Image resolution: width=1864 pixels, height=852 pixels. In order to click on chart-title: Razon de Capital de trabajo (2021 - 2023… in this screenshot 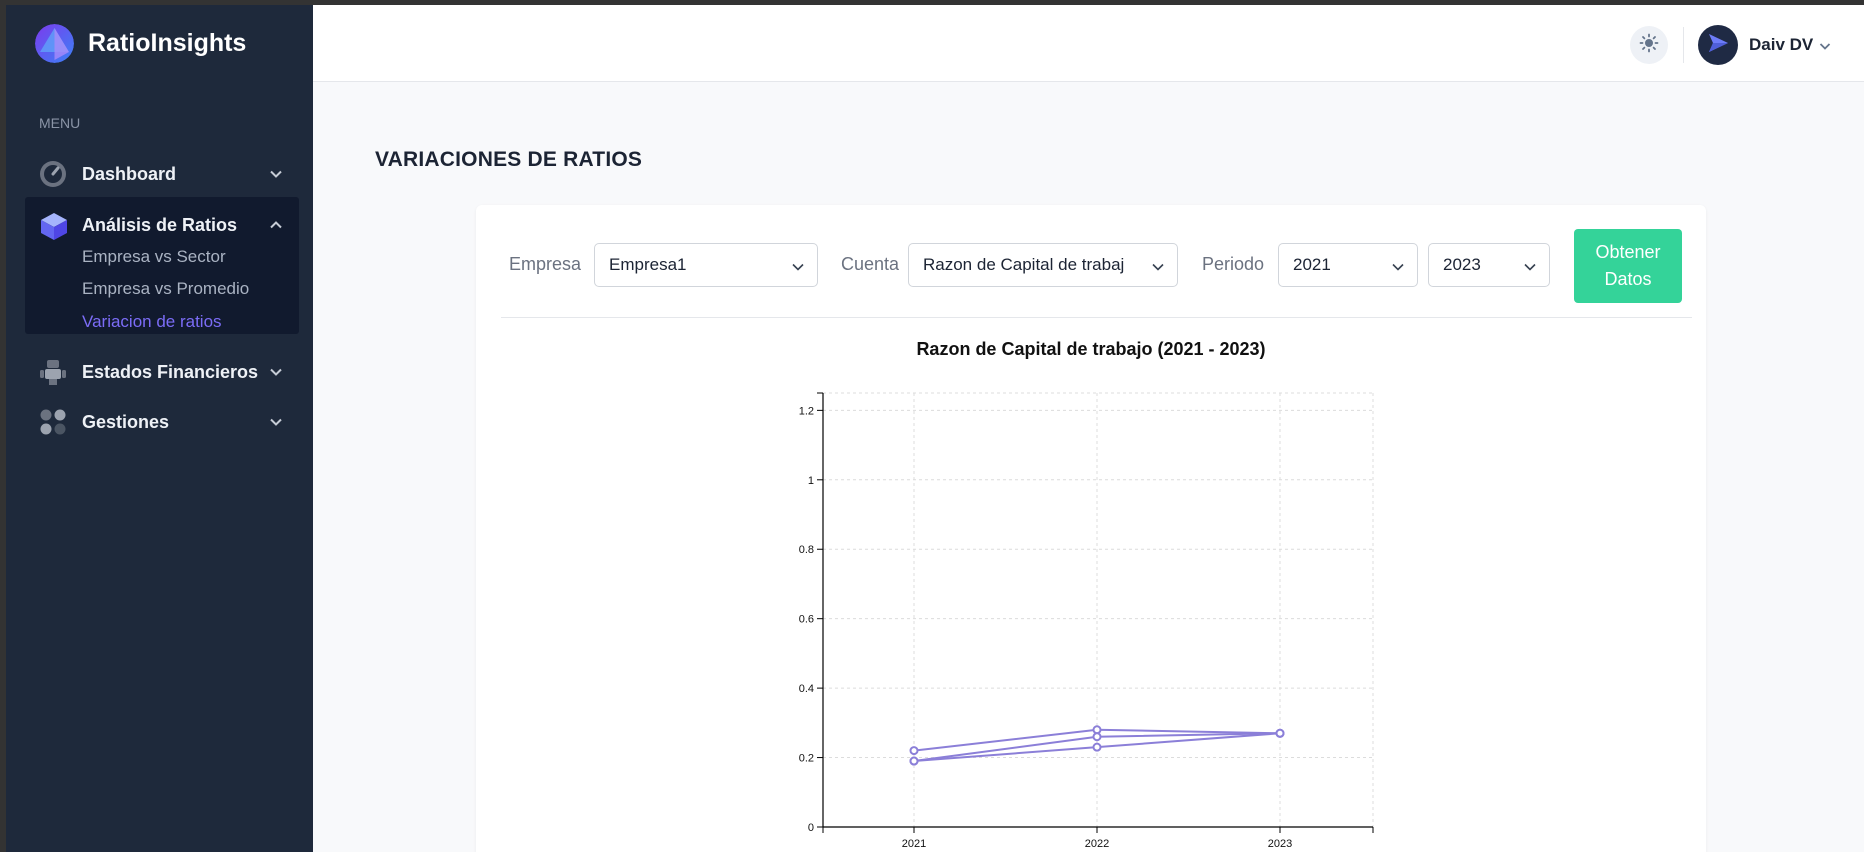, I will do `click(1091, 349)`.